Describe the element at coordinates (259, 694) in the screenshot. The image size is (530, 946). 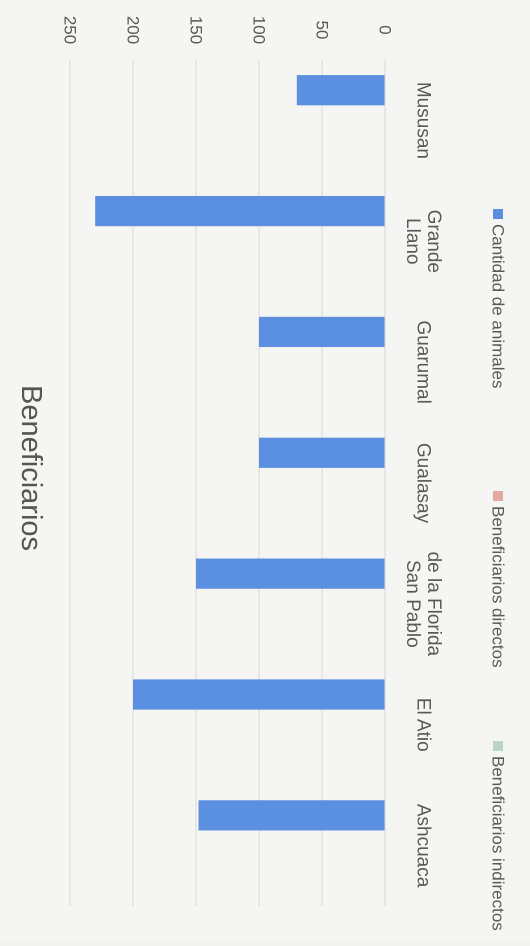
I see `bar-el-atio` at that location.